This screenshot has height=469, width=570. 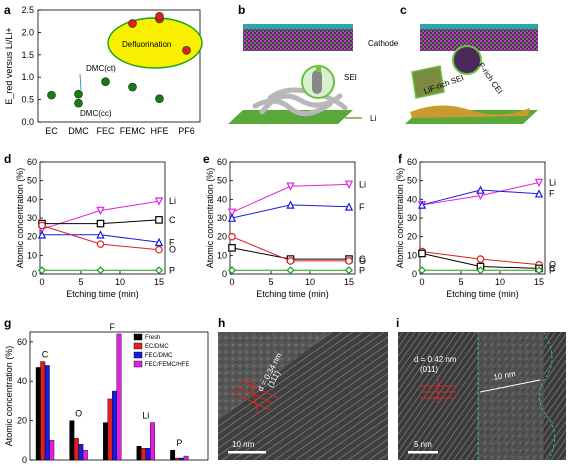 What do you see at coordinates (428, 82) in the screenshot?
I see `sei-zoom` at bounding box center [428, 82].